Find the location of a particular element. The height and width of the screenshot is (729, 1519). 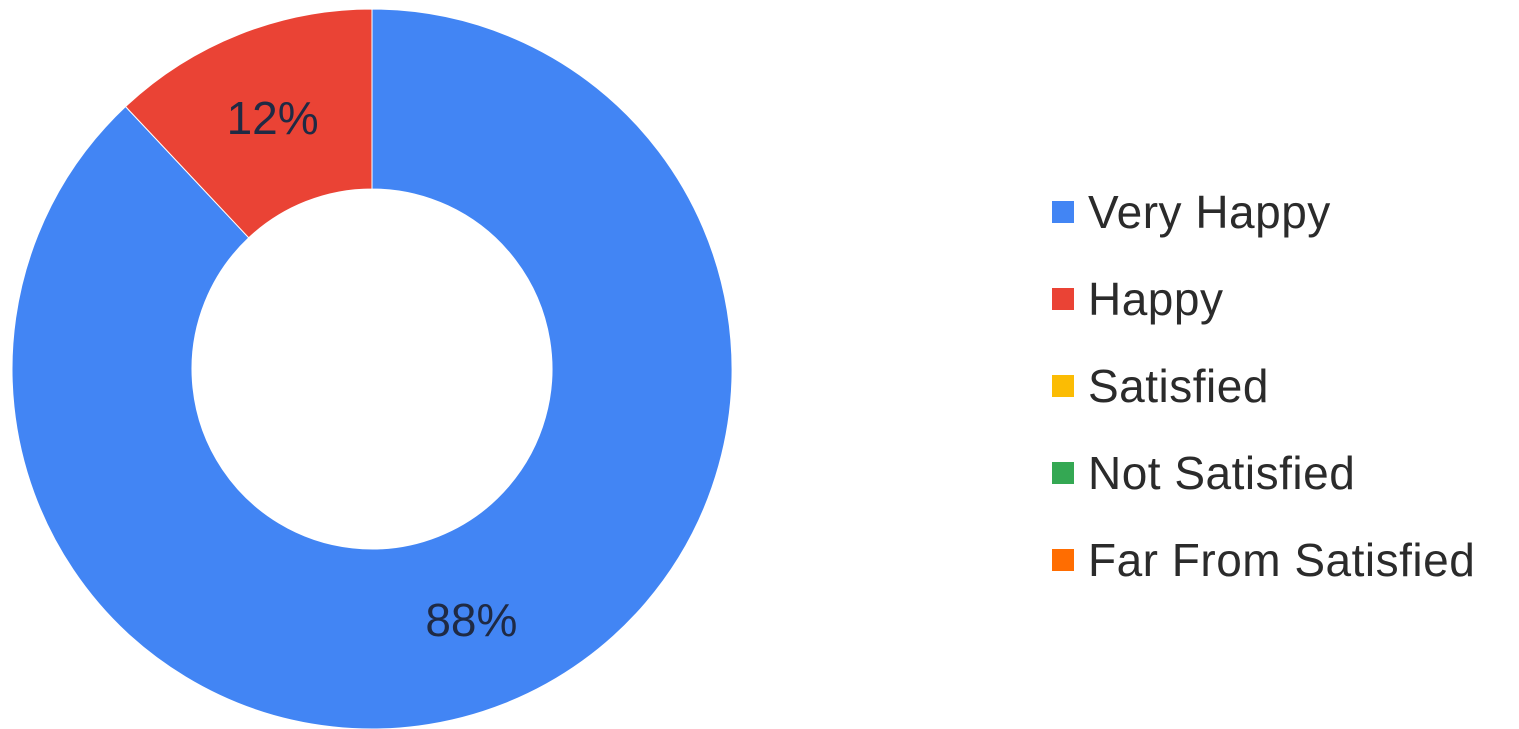

slice-label-very-happy: 88% is located at coordinates (471, 620).